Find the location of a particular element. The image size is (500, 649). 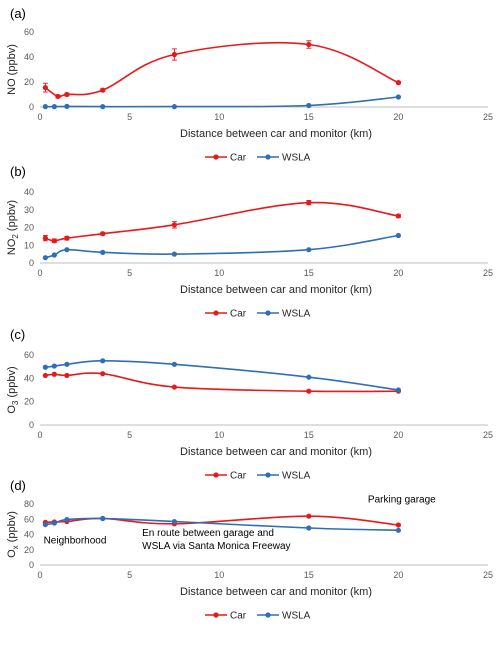

y-axis-title-subscript: 3 is located at coordinates (15, 402).